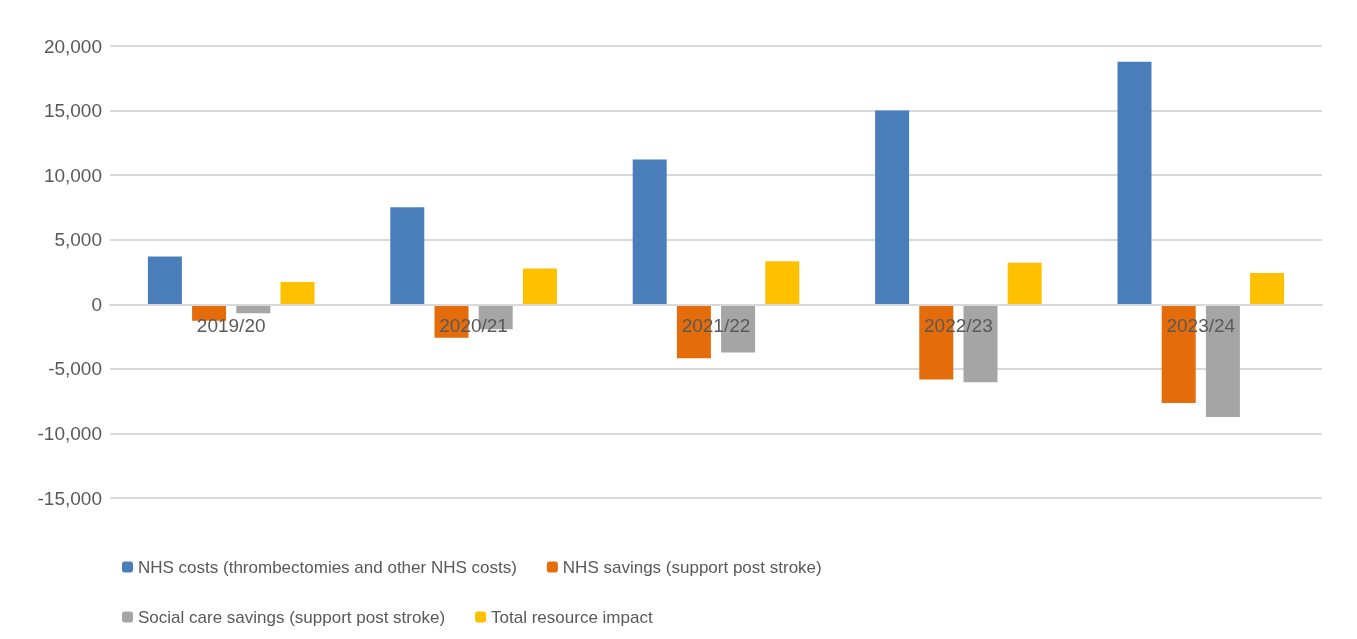 This screenshot has width=1357, height=639. What do you see at coordinates (692, 567) in the screenshot?
I see `legend-label: NHS savings (support post stroke)` at bounding box center [692, 567].